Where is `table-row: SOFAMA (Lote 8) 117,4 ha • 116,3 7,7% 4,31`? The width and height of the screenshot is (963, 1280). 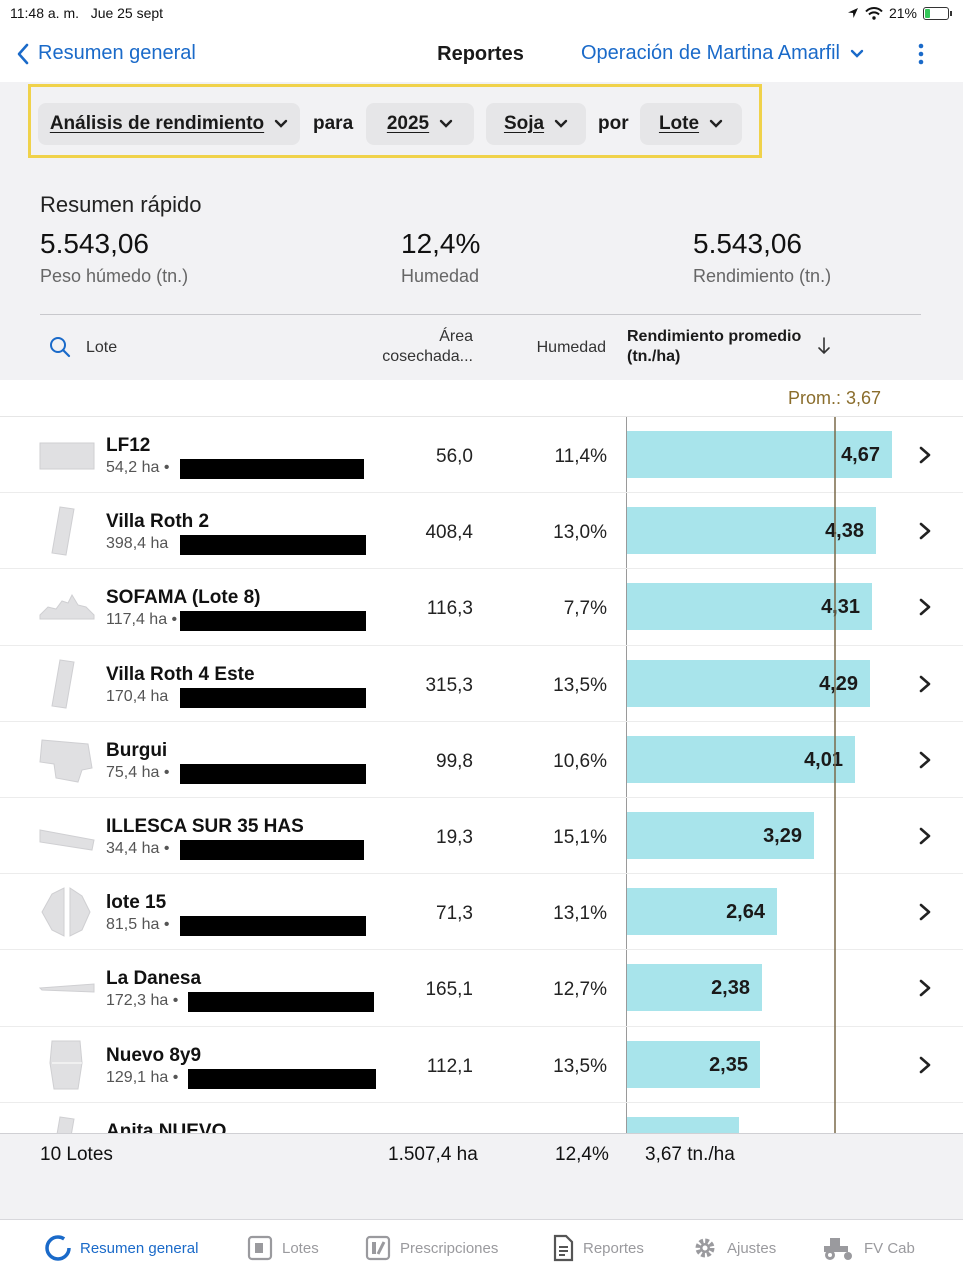 table-row: SOFAMA (Lote 8) 117,4 ha • 116,3 7,7% 4,31 is located at coordinates (481, 607).